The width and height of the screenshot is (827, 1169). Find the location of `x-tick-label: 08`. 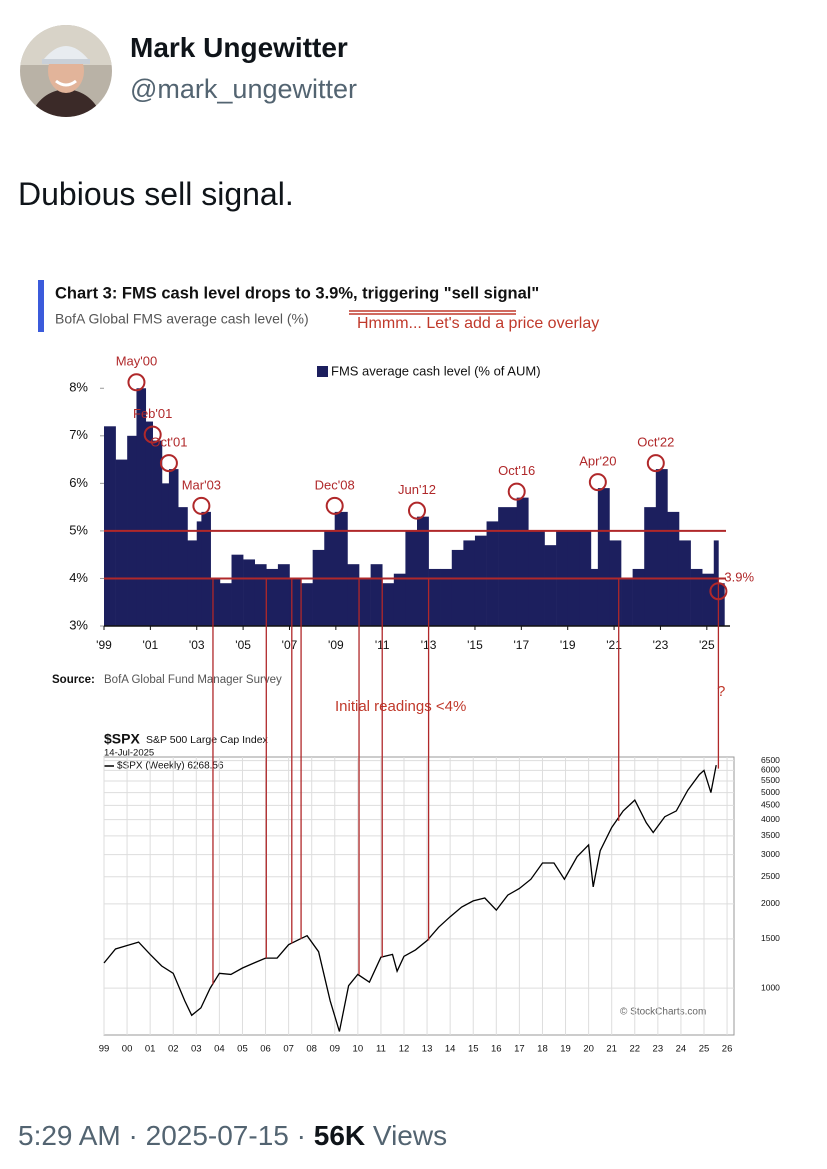

x-tick-label: 08 is located at coordinates (311, 1049).